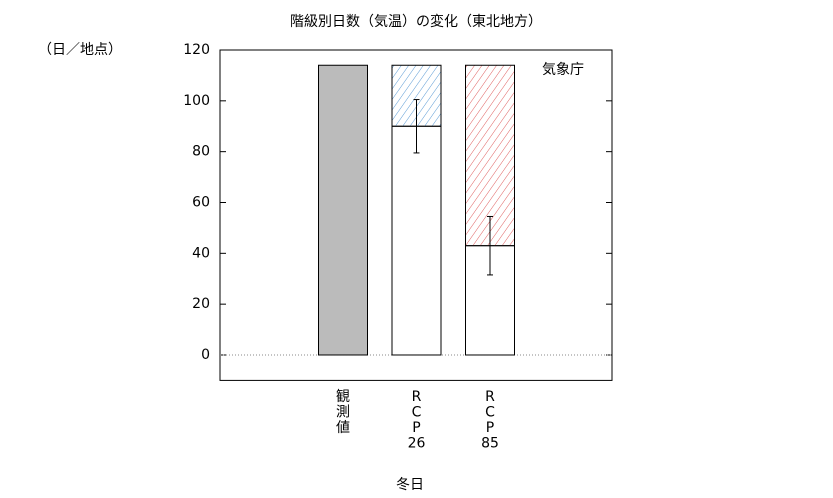 The height and width of the screenshot is (498, 833). What do you see at coordinates (410, 485) in the screenshot?
I see `x-axis-label: 冬日` at bounding box center [410, 485].